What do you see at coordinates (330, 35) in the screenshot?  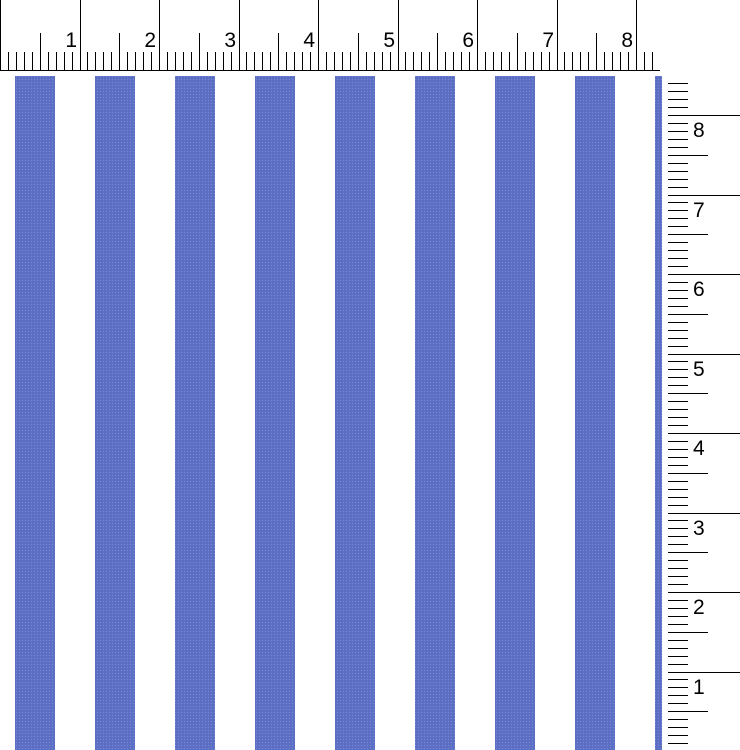 I see `top-ruler: 1 2 3 4 5 6 7 8` at bounding box center [330, 35].